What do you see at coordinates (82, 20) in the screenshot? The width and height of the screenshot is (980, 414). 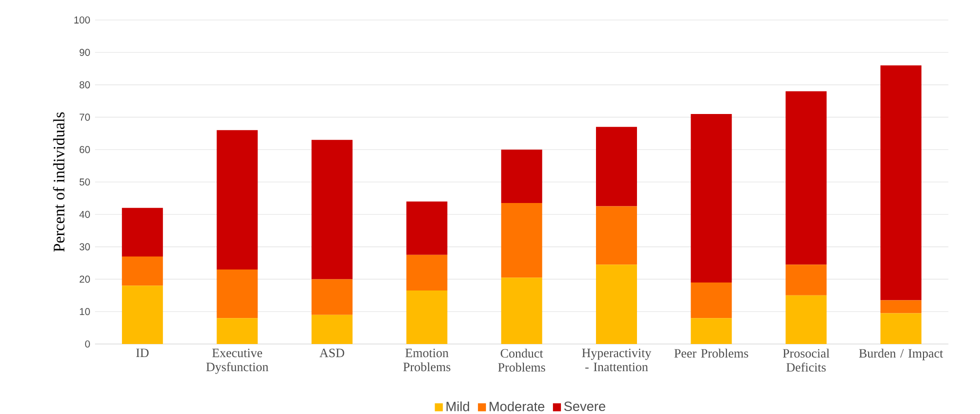 I see `y-tick-label: 100` at bounding box center [82, 20].